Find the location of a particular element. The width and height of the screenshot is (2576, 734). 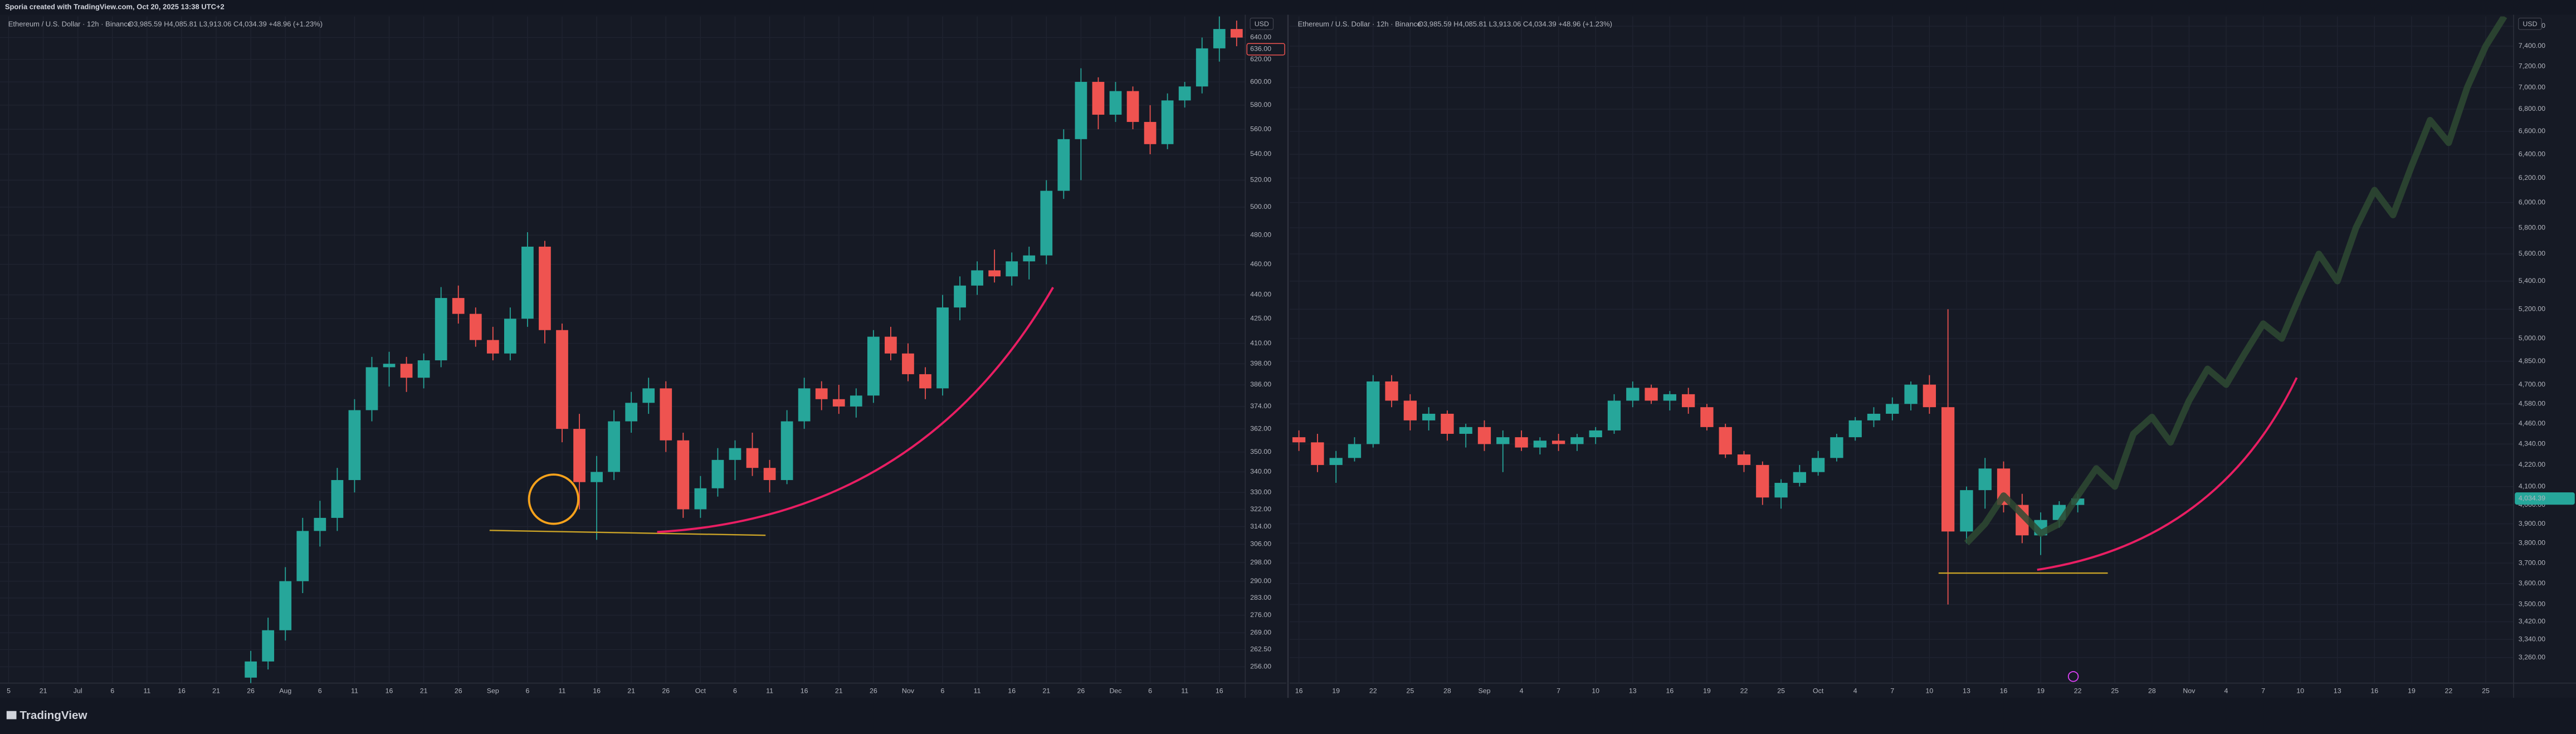

y-tick-label: 4,700.00 is located at coordinates (2532, 384).